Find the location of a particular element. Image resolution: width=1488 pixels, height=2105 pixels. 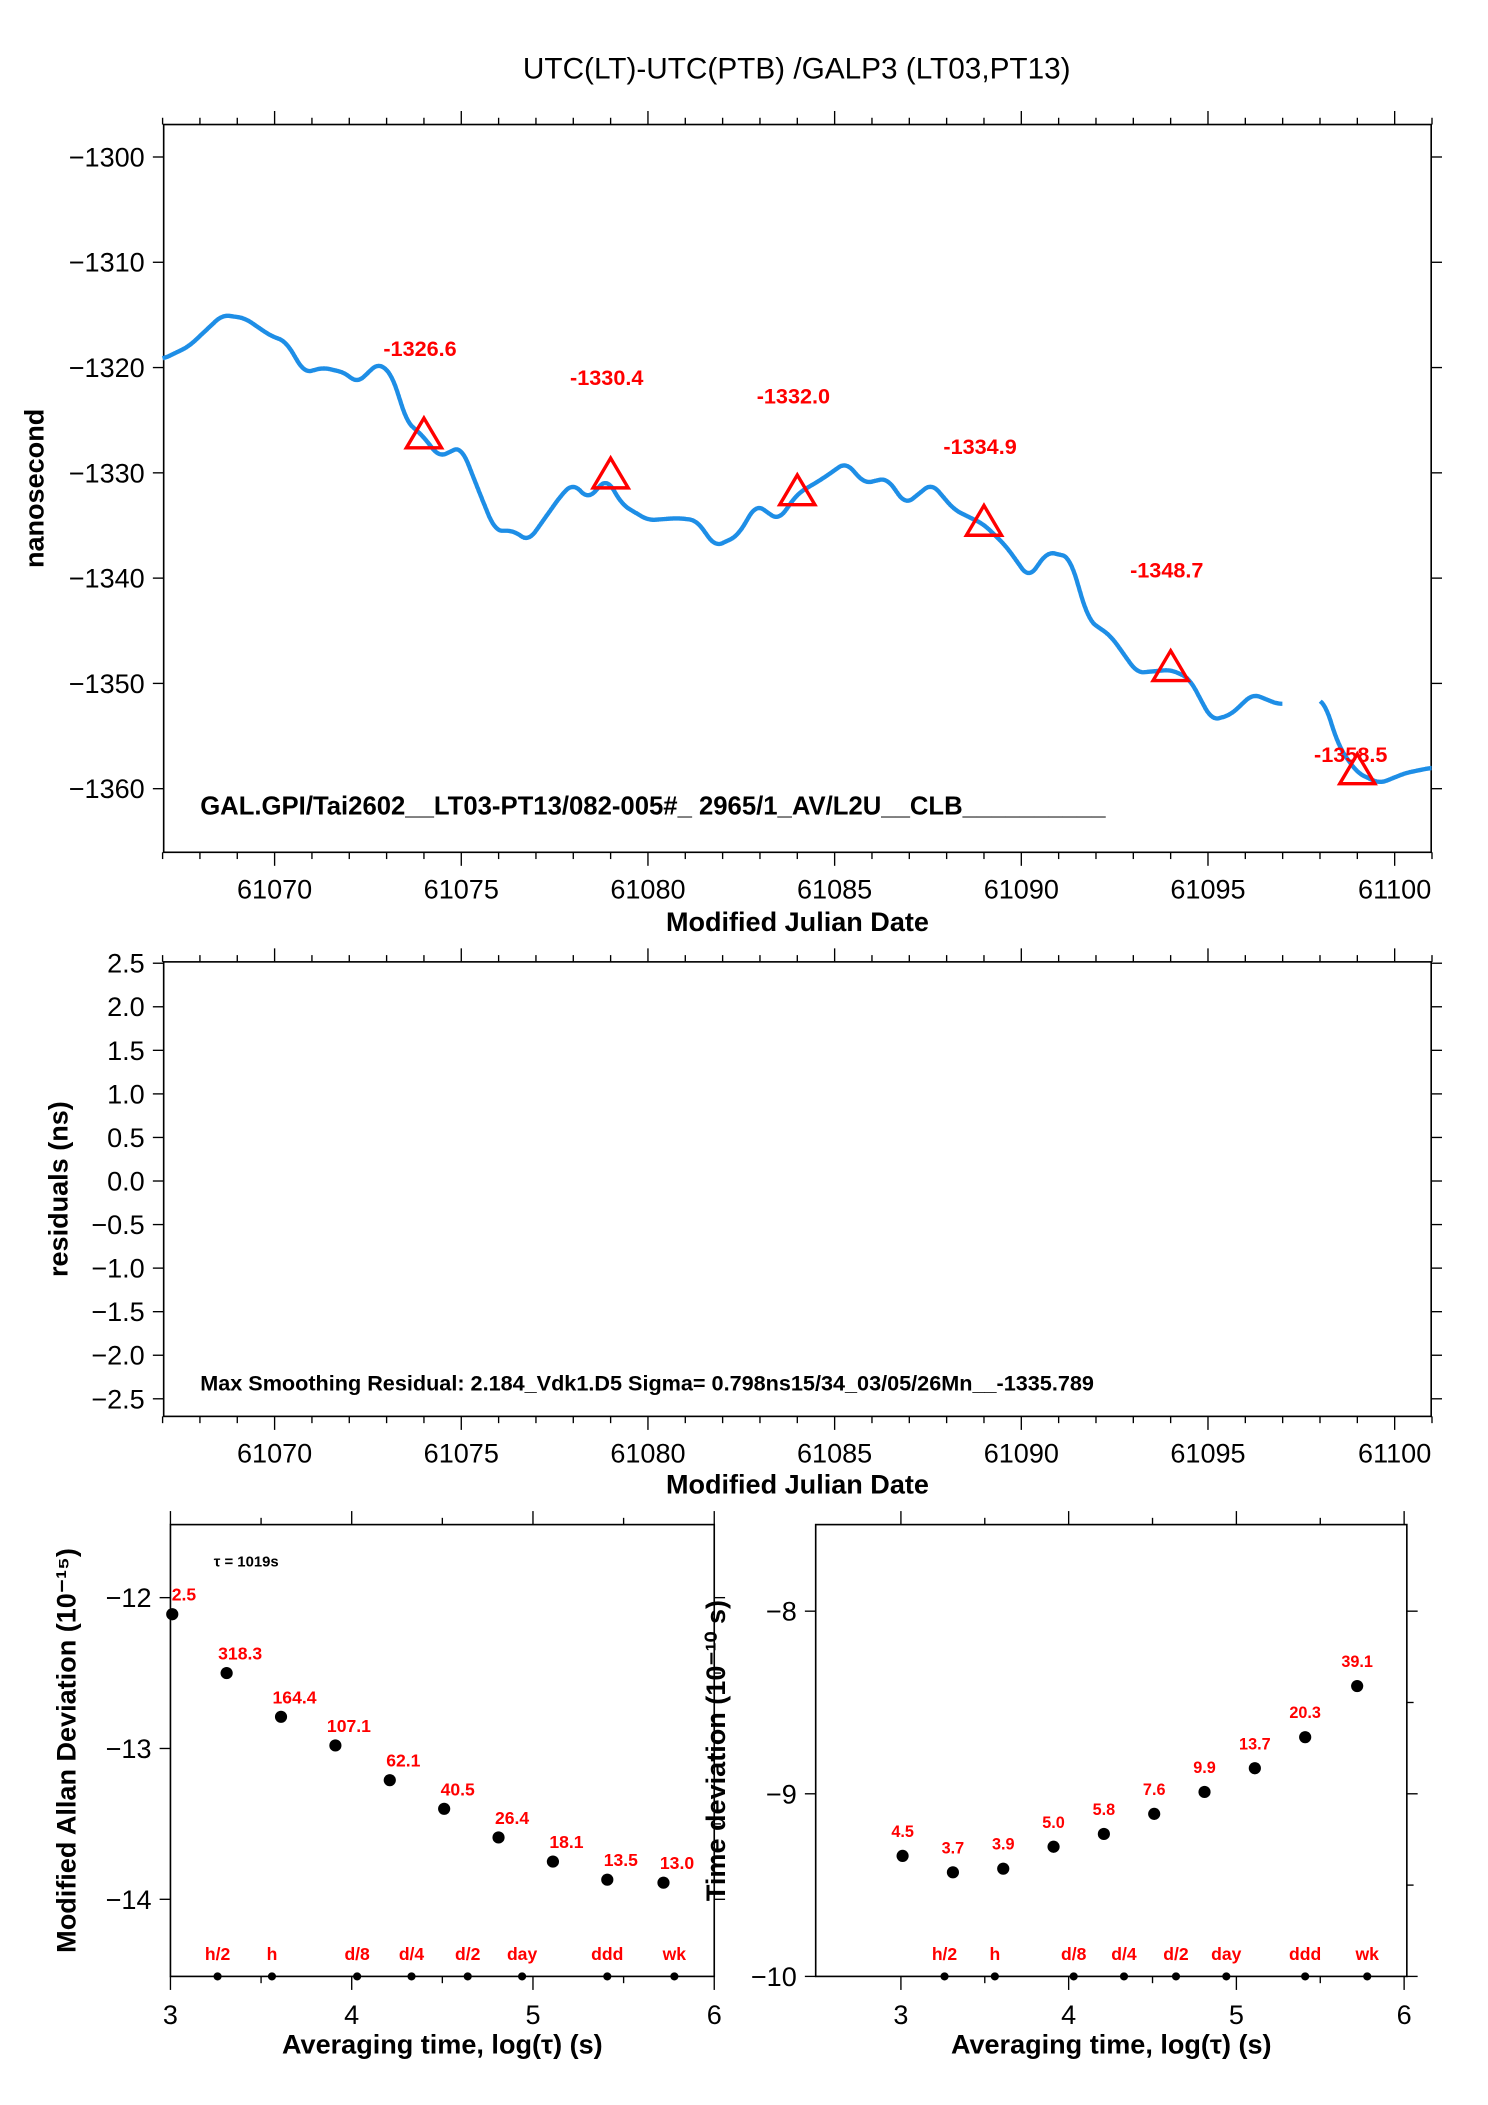

y-tick-label: −1340 is located at coordinates (107, 579).